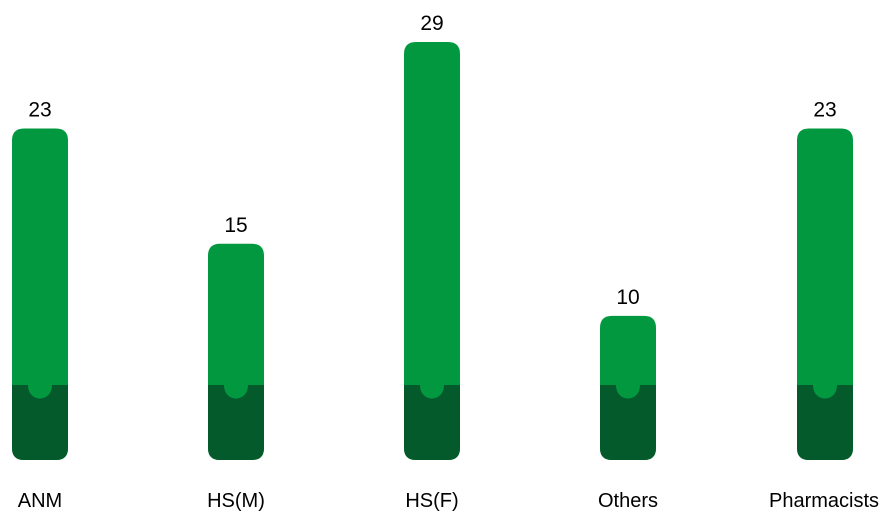 The image size is (891, 513). I want to click on bar-base-pharmacists, so click(825, 422).